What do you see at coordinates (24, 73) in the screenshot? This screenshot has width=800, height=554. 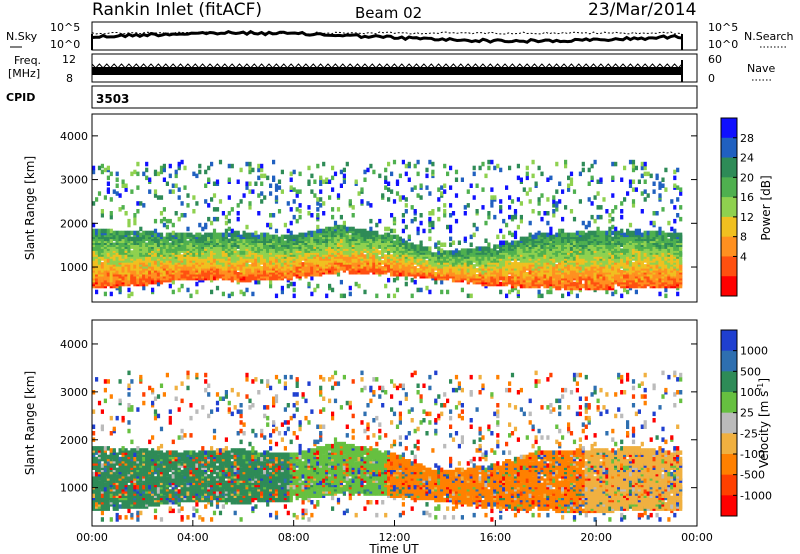 I see `freq-unit-label: [MHz]` at bounding box center [24, 73].